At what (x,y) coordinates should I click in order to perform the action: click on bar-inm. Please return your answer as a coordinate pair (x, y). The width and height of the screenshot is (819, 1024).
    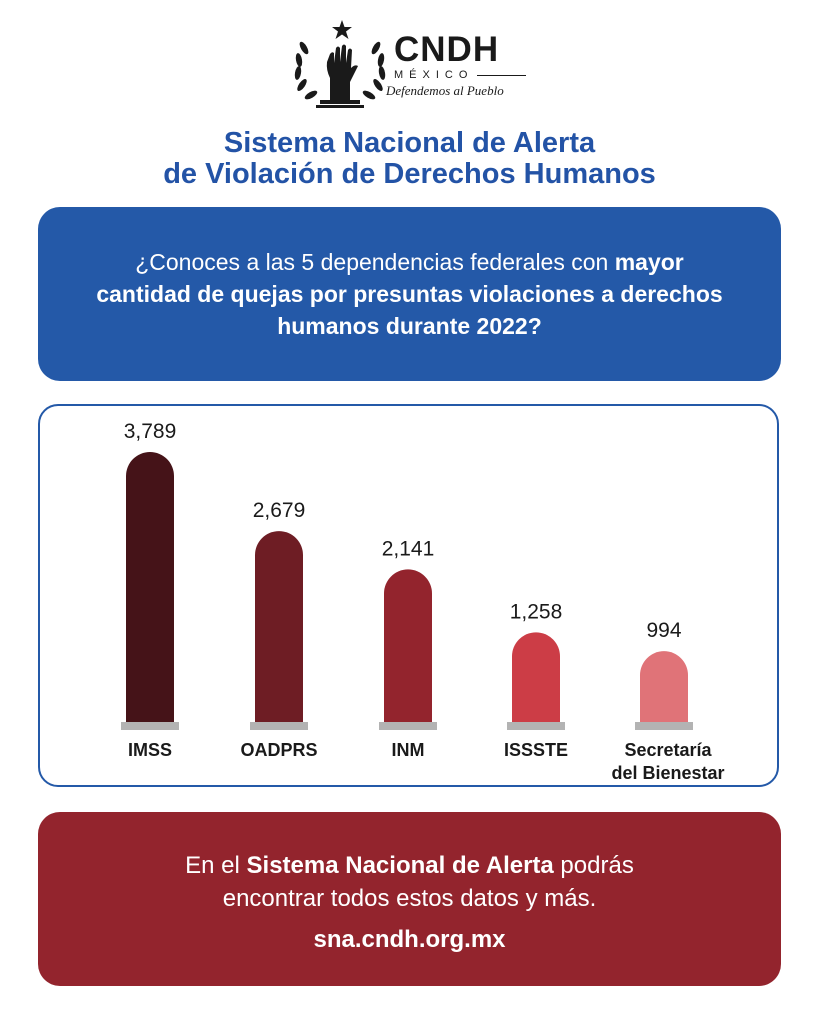
    Looking at the image, I should click on (408, 645).